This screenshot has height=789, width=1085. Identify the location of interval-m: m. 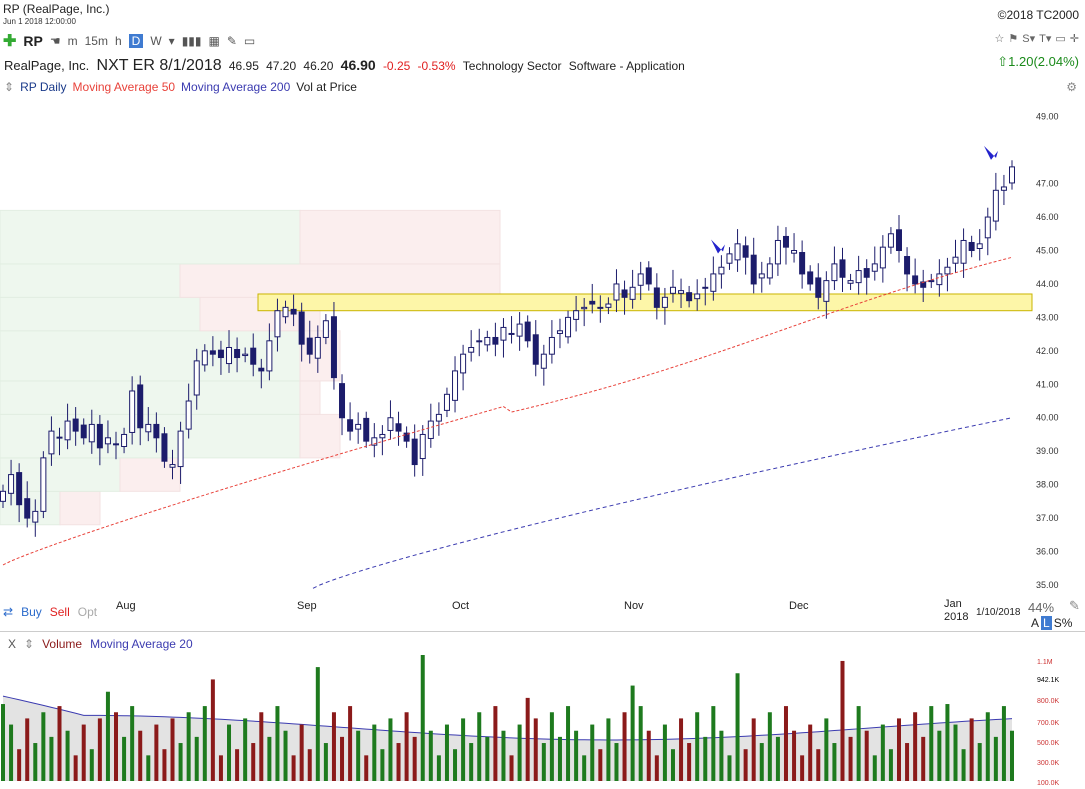
(72, 41).